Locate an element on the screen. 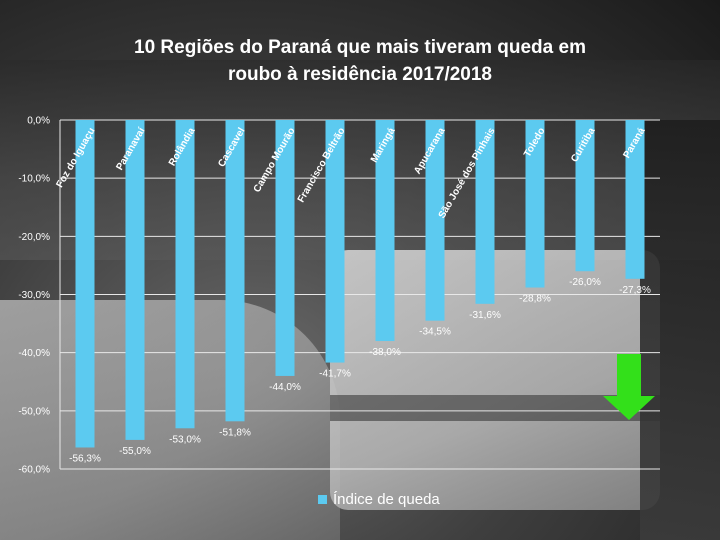 Image resolution: width=720 pixels, height=540 pixels. down-arrow-icon is located at coordinates (629, 387).